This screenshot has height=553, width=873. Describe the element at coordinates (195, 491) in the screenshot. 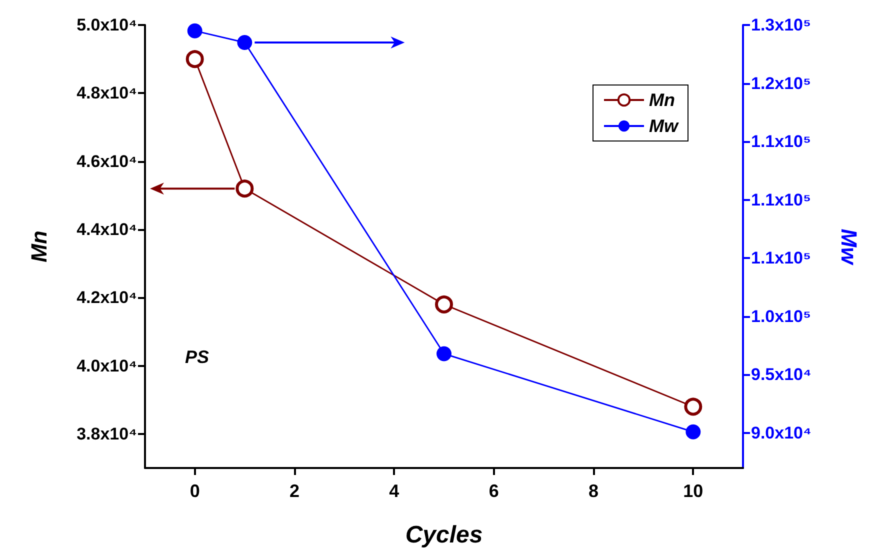

I see `x-tick-label: 0` at that location.